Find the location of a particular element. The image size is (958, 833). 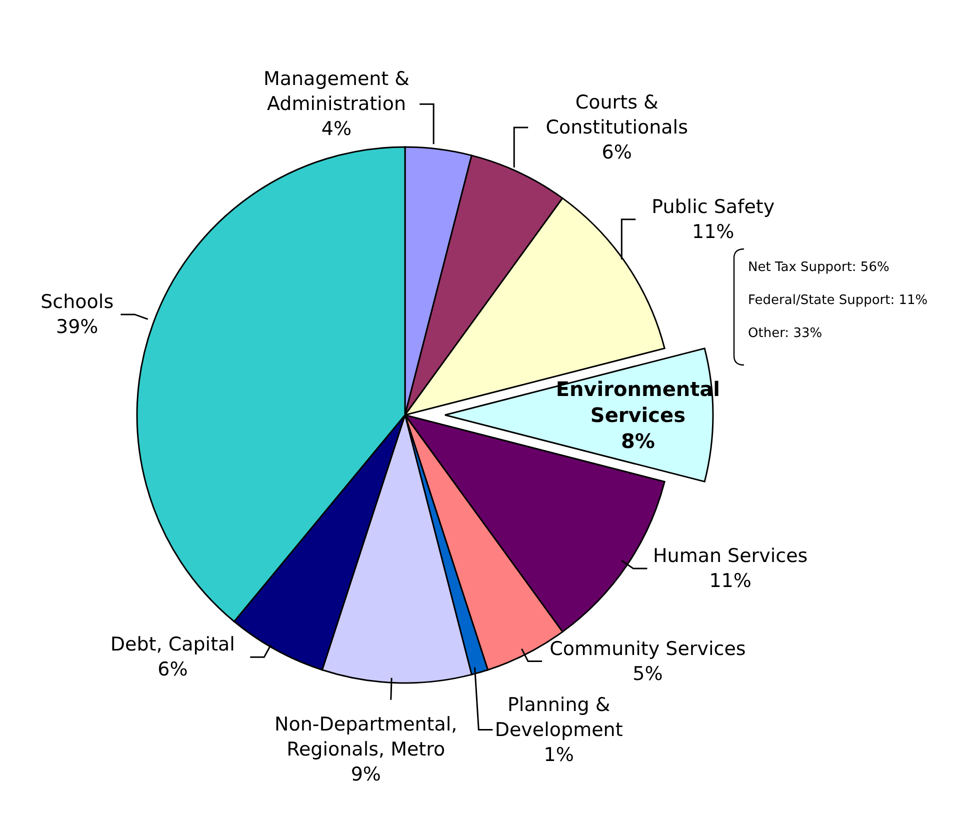

text: Other: 33% is located at coordinates (785, 333).